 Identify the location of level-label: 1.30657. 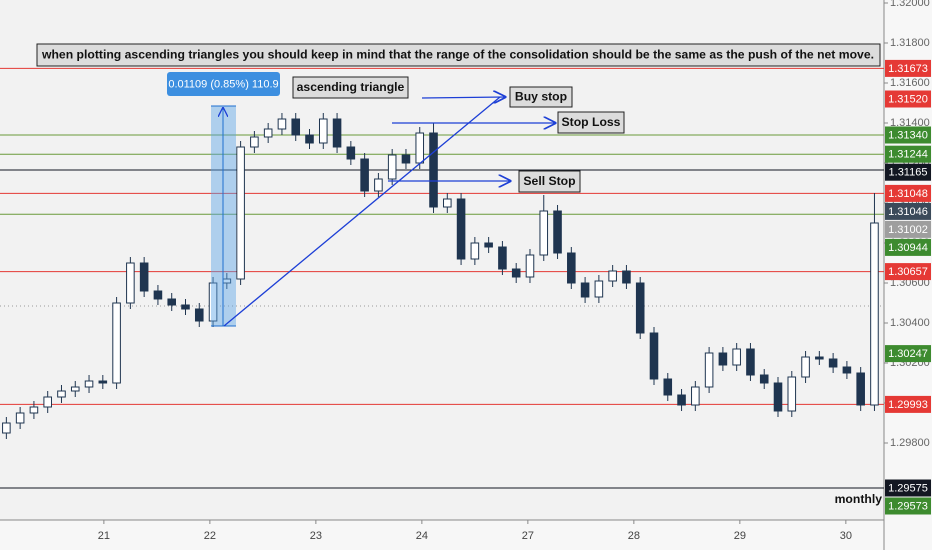
(908, 272).